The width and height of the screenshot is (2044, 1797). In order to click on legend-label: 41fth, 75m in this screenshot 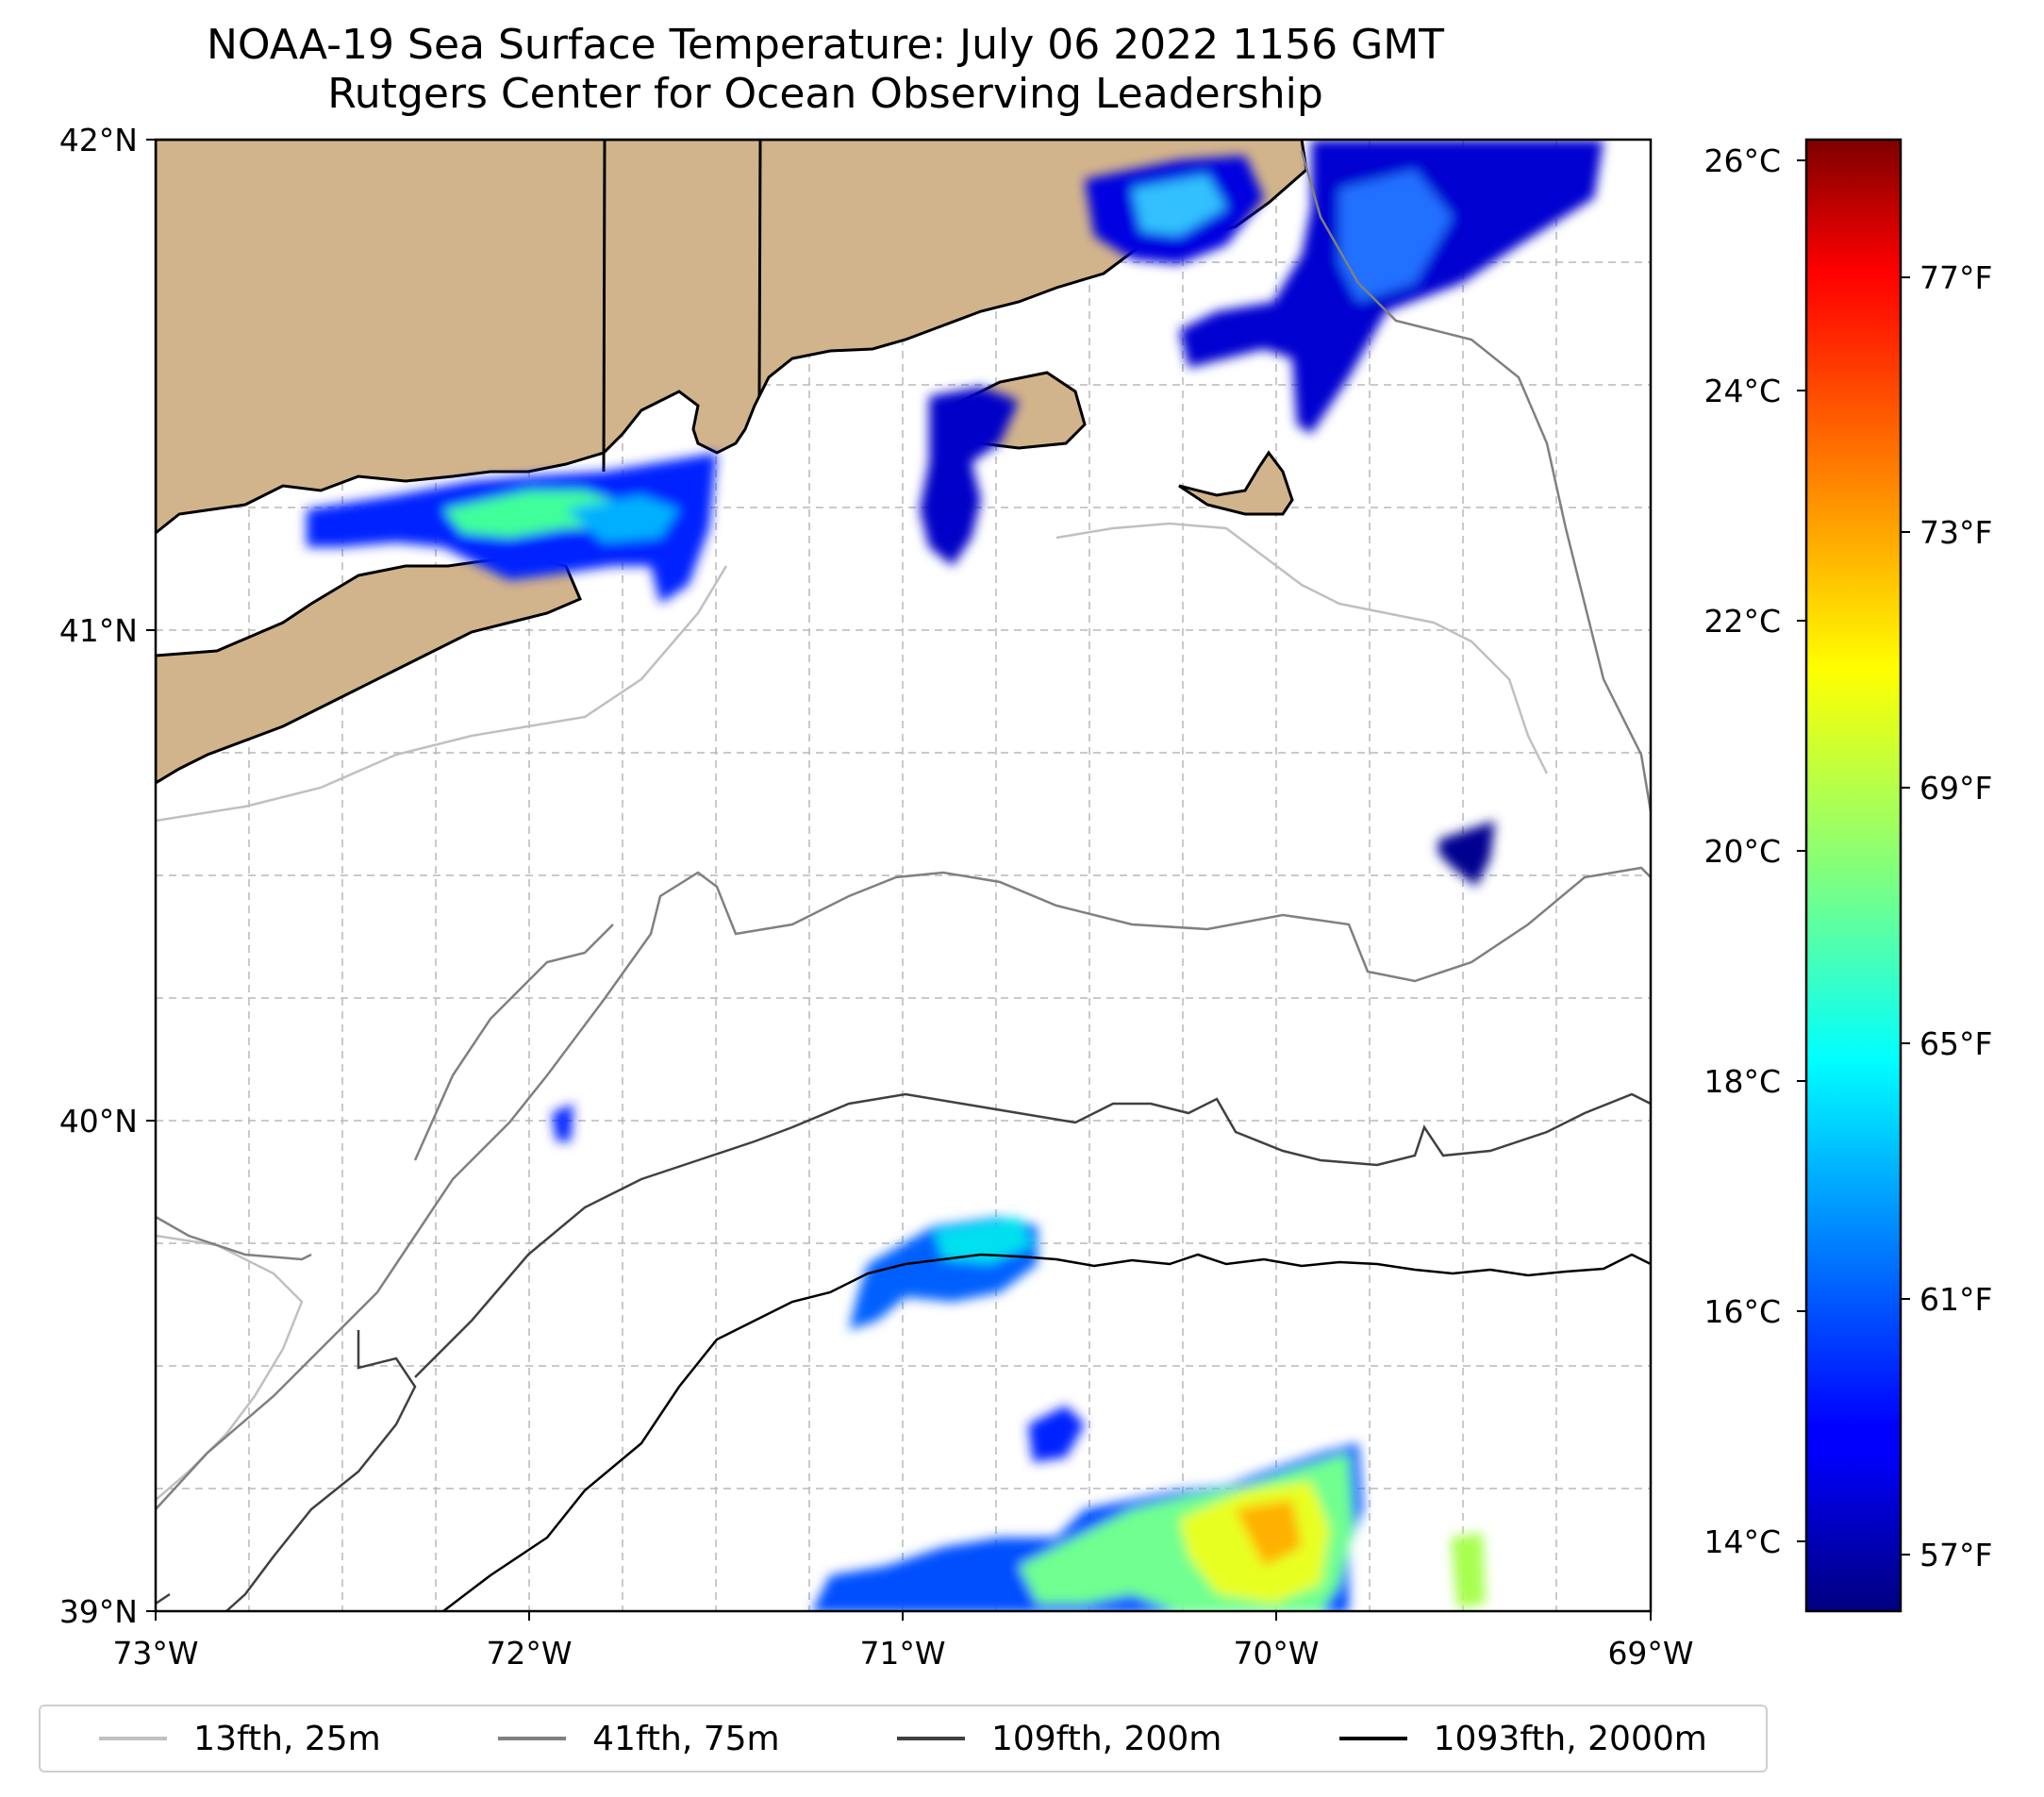, I will do `click(686, 1738)`.